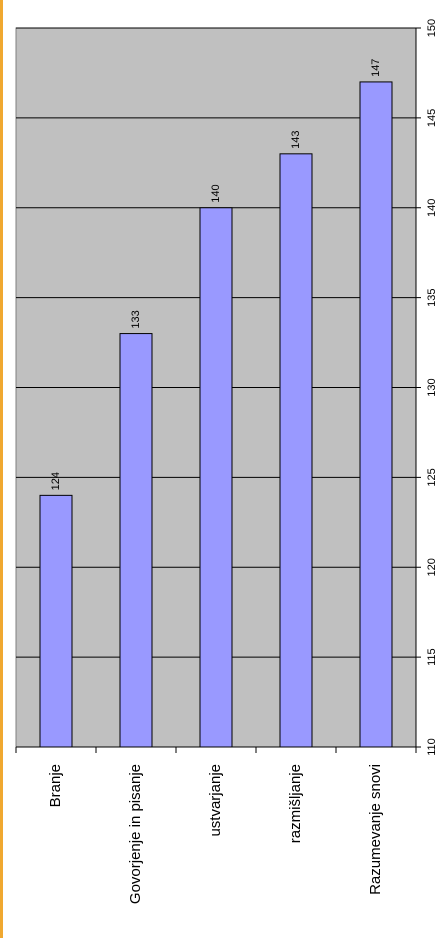  What do you see at coordinates (432, 297) in the screenshot?
I see `y-tick-label: 135` at bounding box center [432, 297].